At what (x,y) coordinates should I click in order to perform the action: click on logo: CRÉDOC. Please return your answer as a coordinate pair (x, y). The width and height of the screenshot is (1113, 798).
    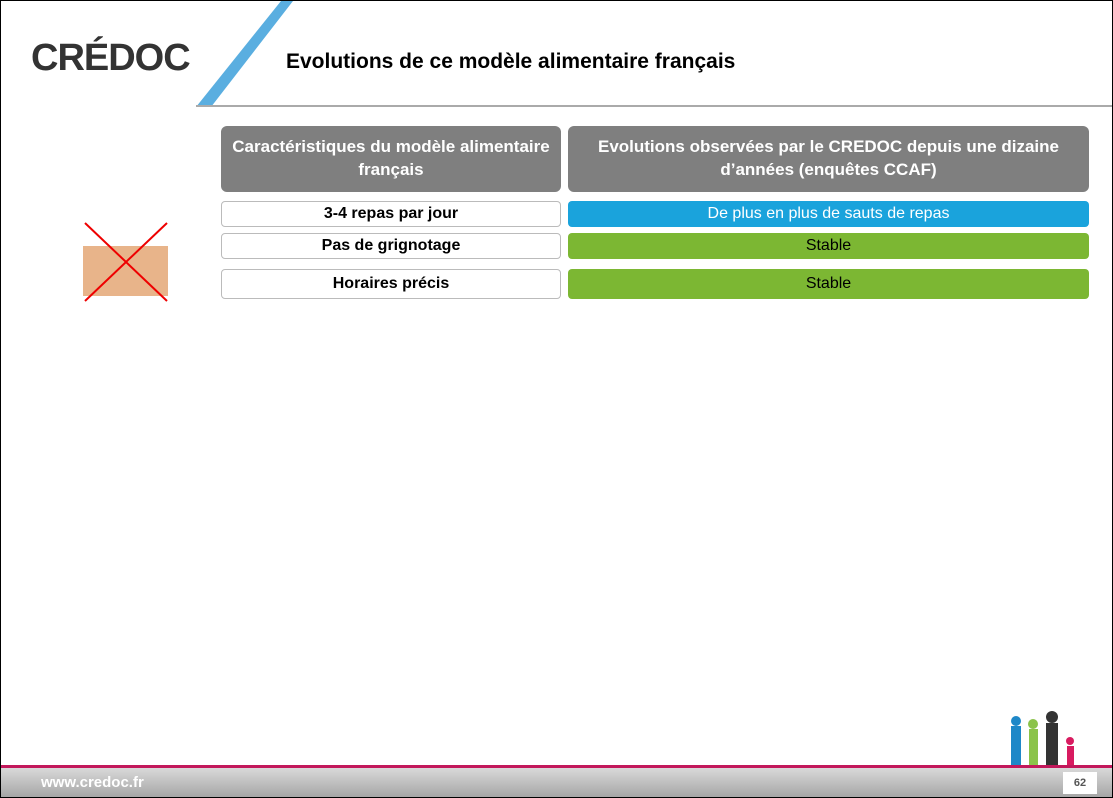
    Looking at the image, I should click on (111, 58).